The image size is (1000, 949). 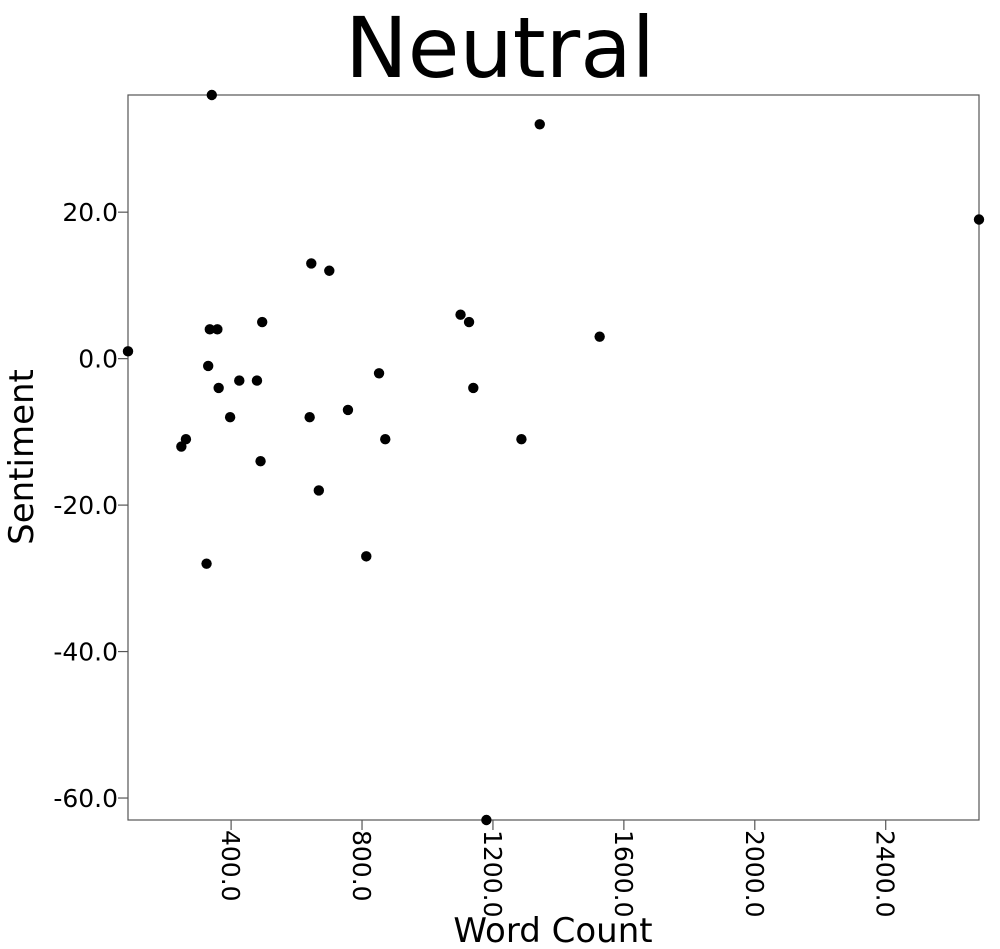 I want to click on x-tick-label: 1600.0, so click(x=623, y=873).